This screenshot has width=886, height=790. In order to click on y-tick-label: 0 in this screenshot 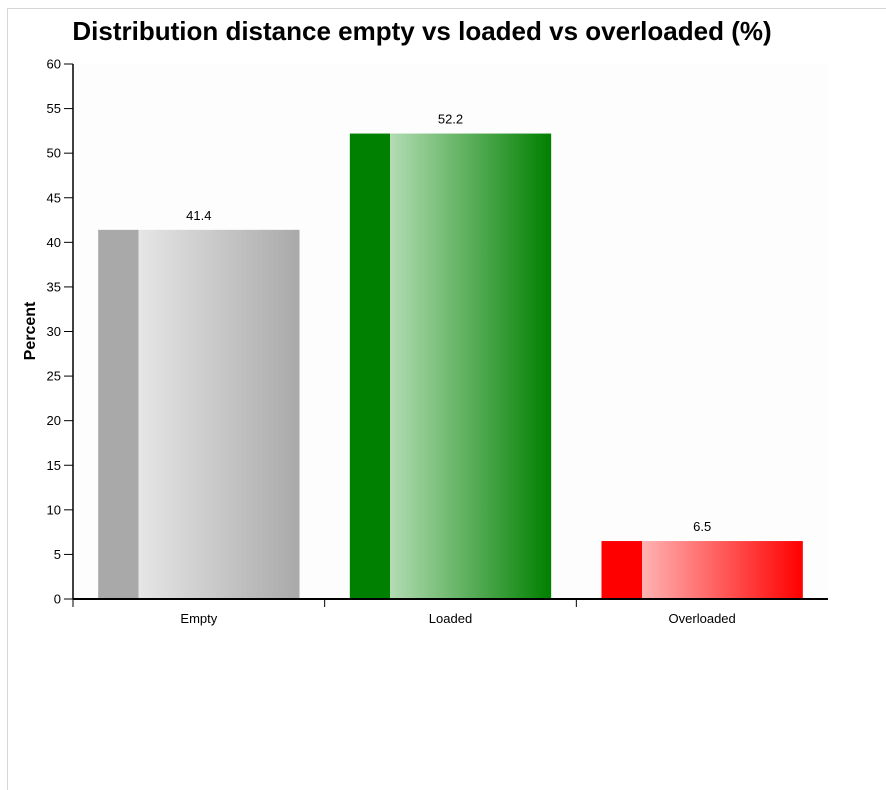, I will do `click(57, 599)`.